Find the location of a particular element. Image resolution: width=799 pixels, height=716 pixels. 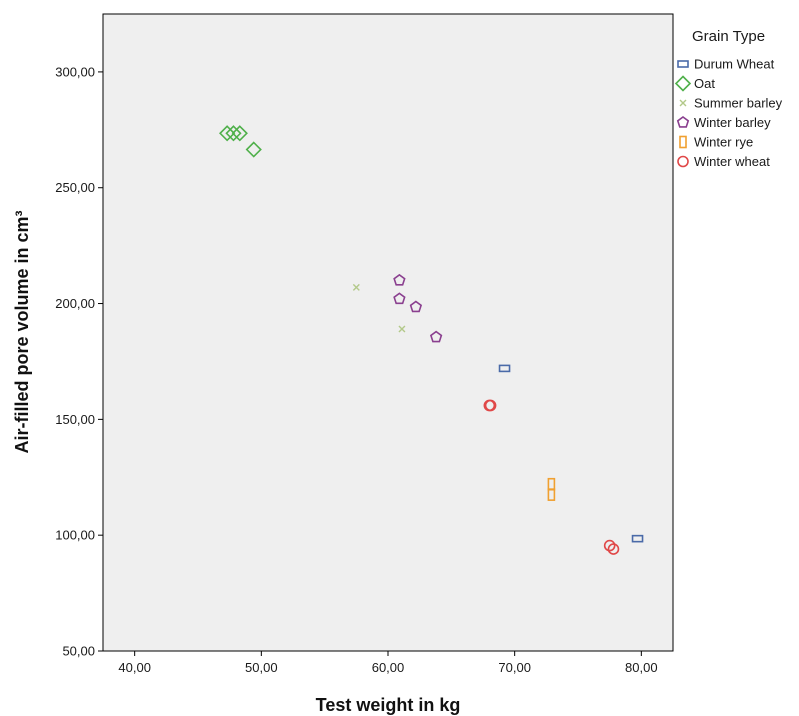

legend-item-oat: Oat is located at coordinates (694, 83).